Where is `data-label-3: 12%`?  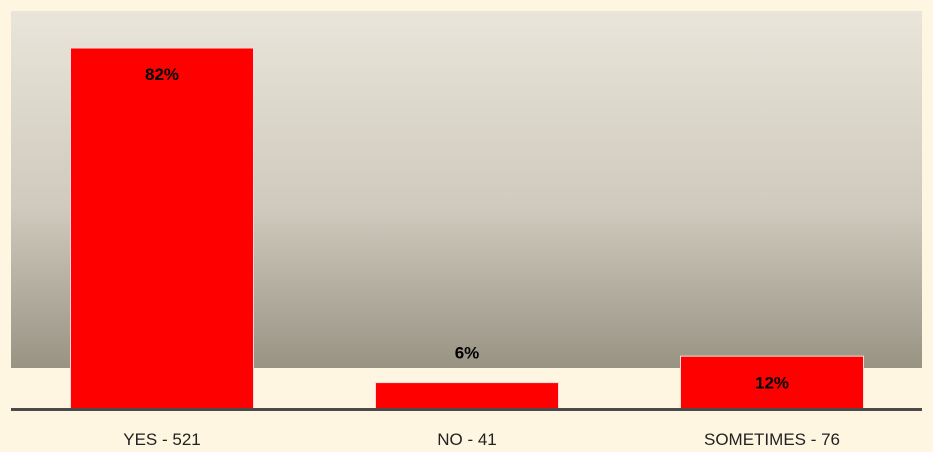 data-label-3: 12% is located at coordinates (772, 383).